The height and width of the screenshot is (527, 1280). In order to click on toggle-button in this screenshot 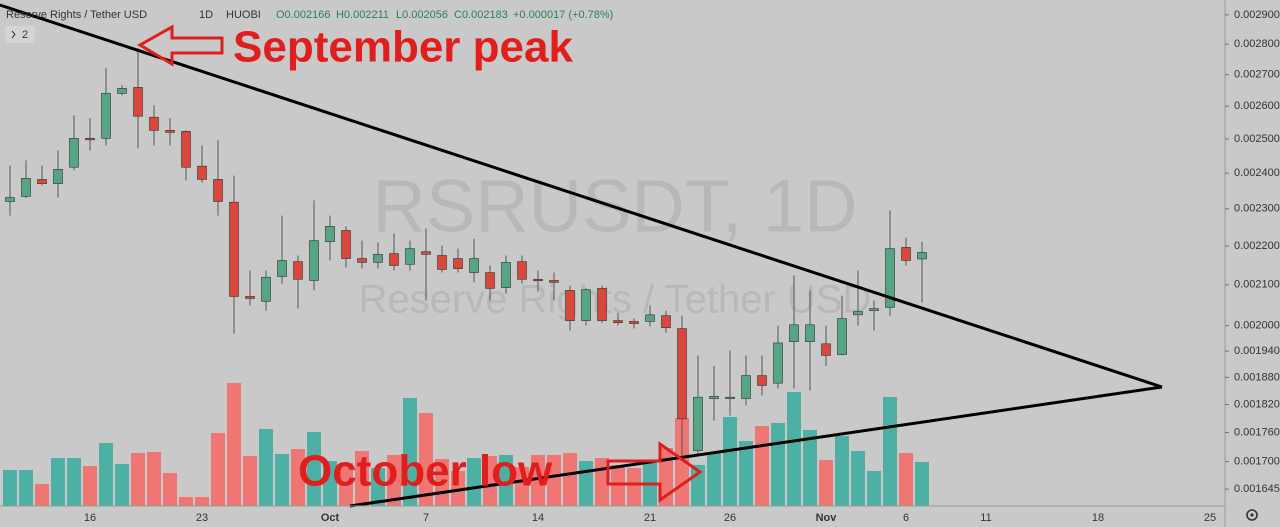, I will do `click(20, 34)`.